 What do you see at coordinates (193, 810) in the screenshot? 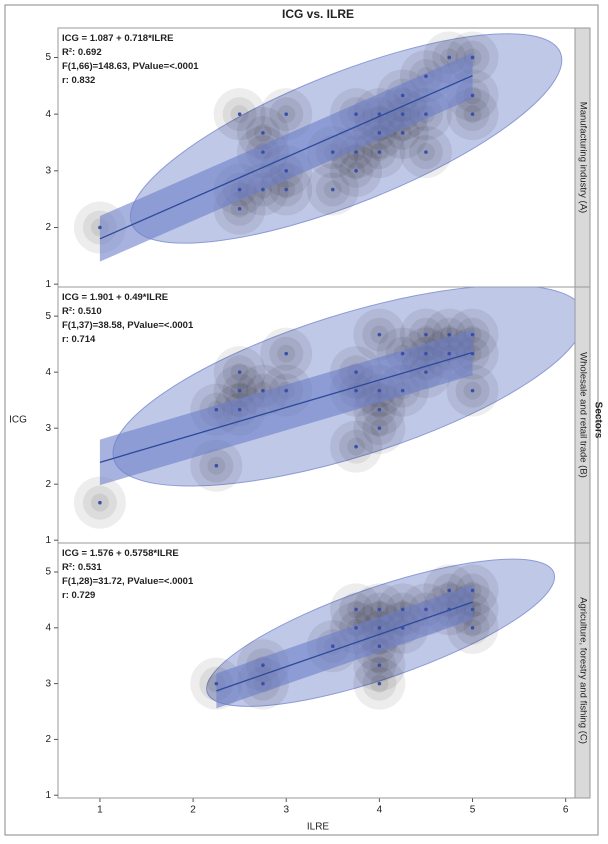
I see `x-tick-label: 2` at bounding box center [193, 810].